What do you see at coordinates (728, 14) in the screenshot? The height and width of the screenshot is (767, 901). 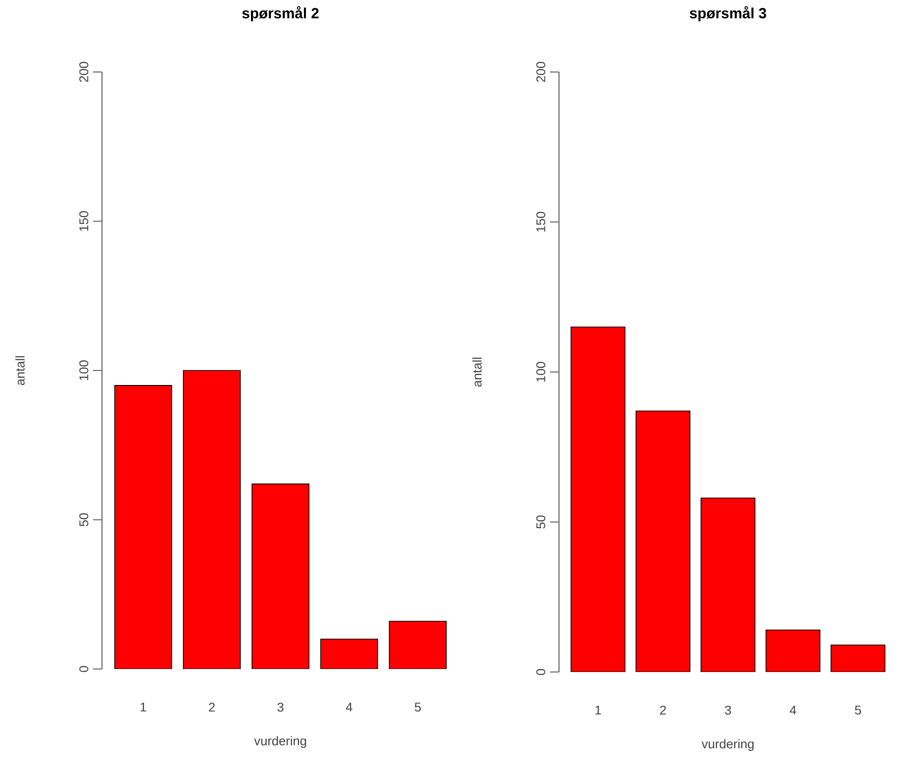 I see `chart-title: spørsmål 3` at bounding box center [728, 14].